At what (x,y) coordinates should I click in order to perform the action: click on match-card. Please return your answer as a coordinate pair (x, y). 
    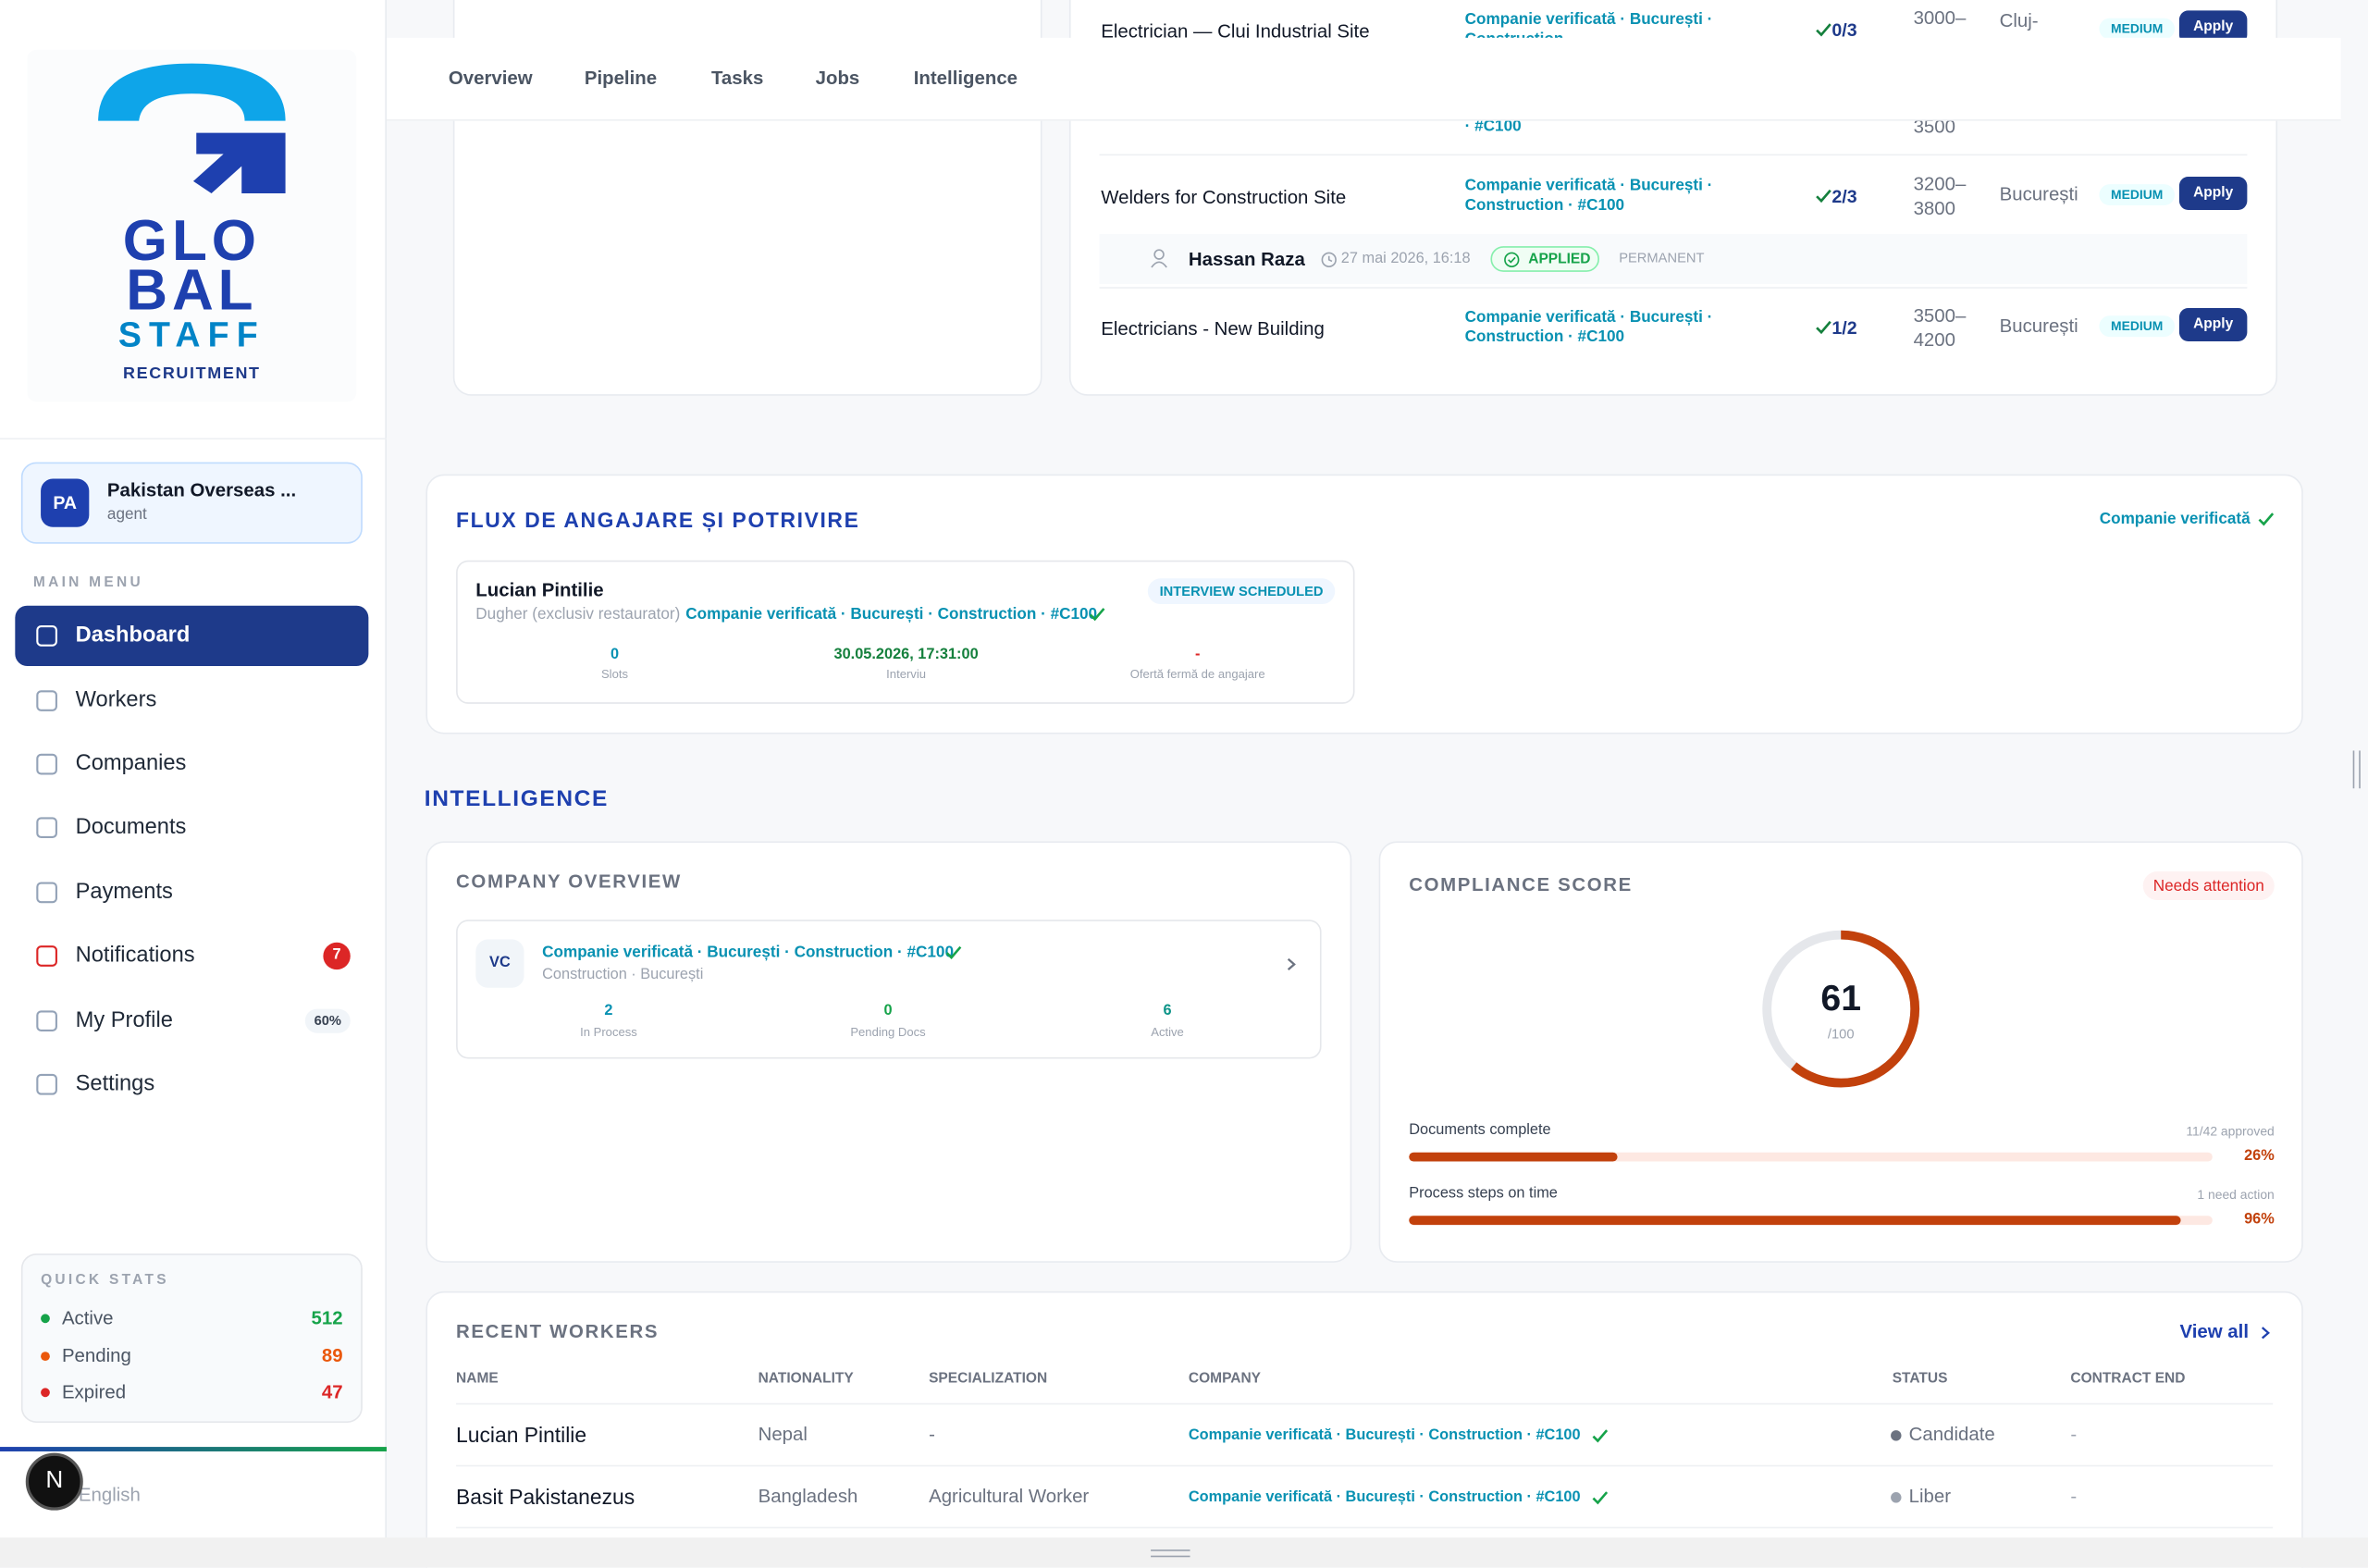
    Looking at the image, I should click on (906, 632).